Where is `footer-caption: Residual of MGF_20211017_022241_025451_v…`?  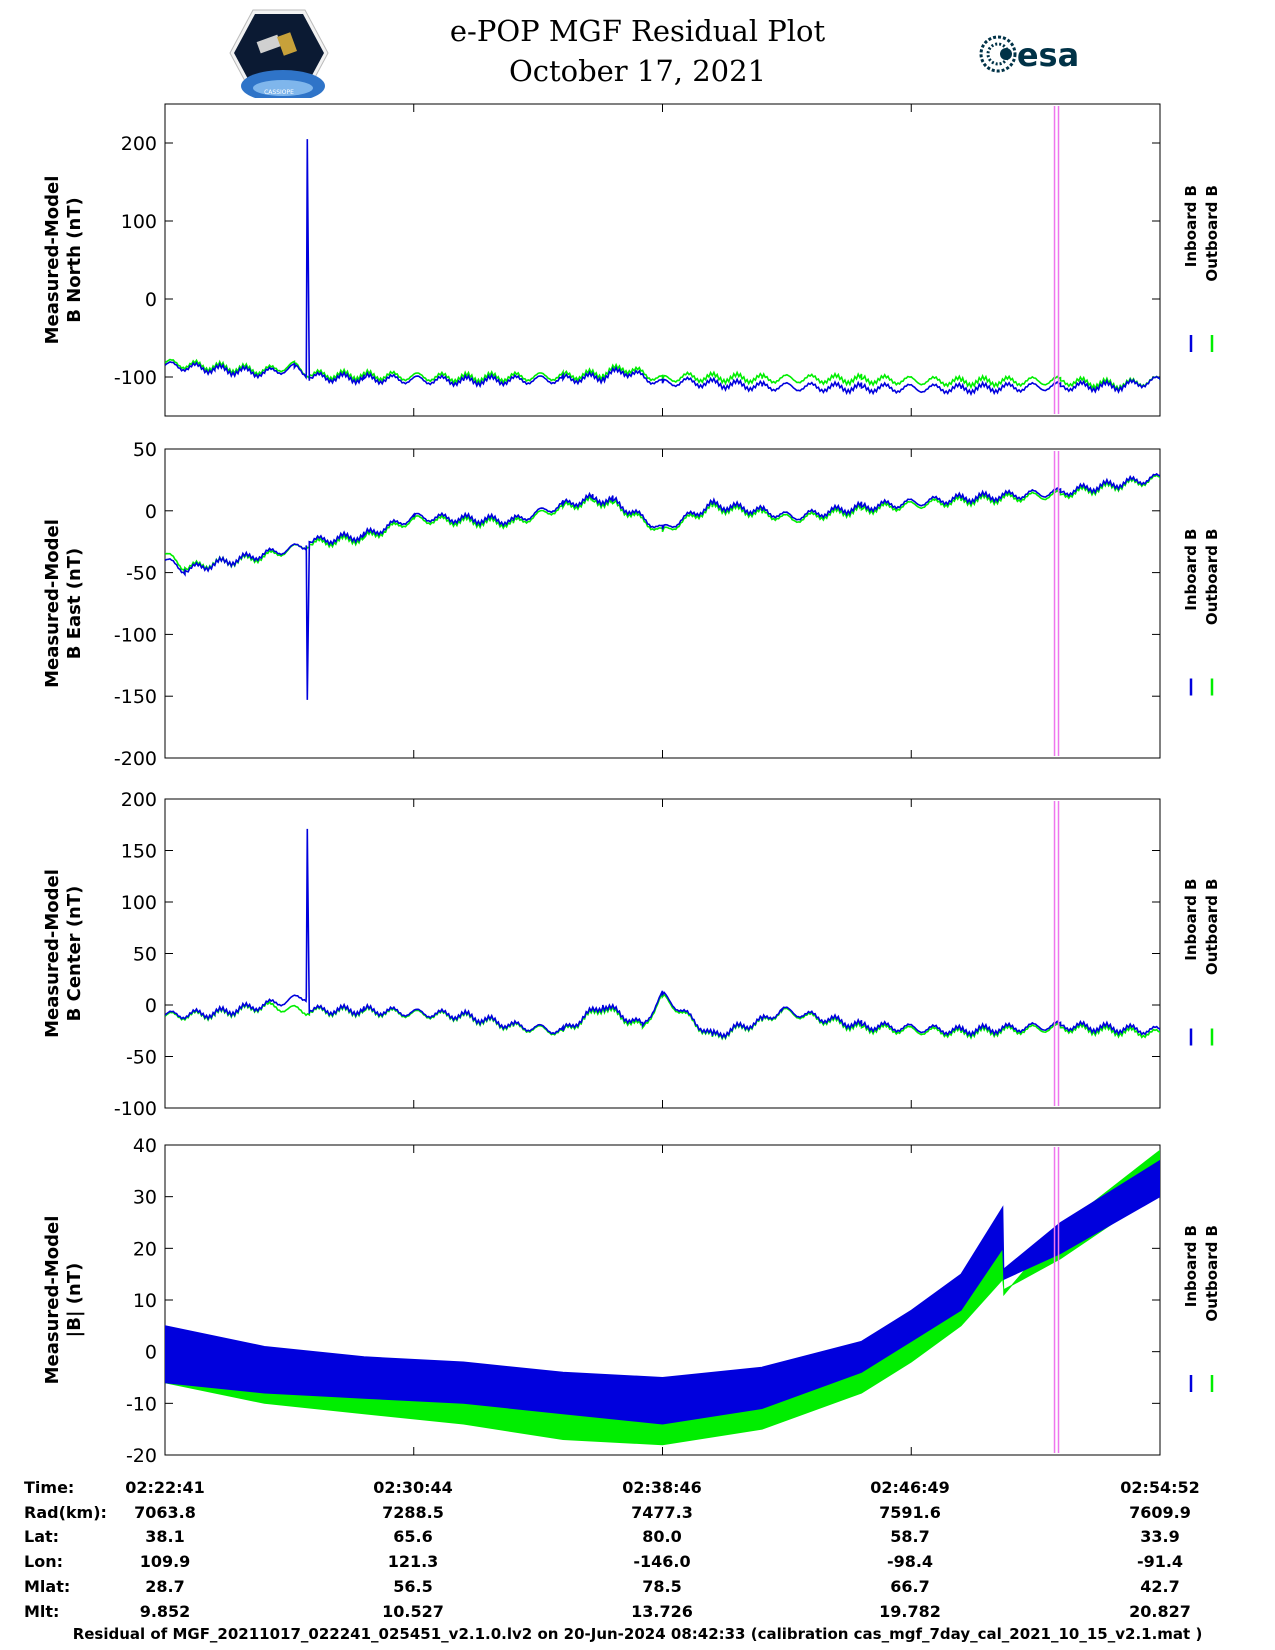
footer-caption: Residual of MGF_20211017_022241_025451_v… is located at coordinates (637, 1634).